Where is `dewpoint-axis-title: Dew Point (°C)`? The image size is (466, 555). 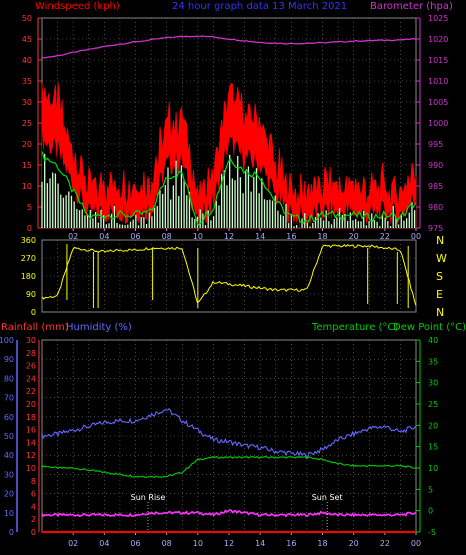 dewpoint-axis-title: Dew Point (°C) is located at coordinates (429, 327).